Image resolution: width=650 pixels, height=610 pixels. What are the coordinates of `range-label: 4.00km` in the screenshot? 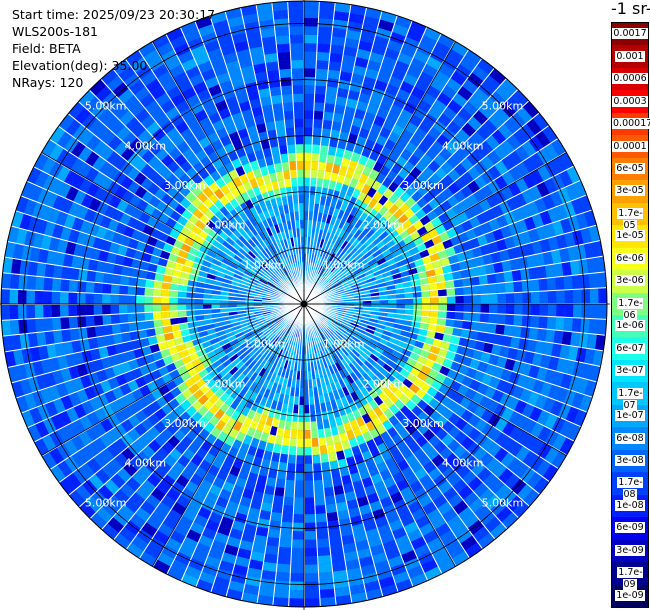 It's located at (146, 145).